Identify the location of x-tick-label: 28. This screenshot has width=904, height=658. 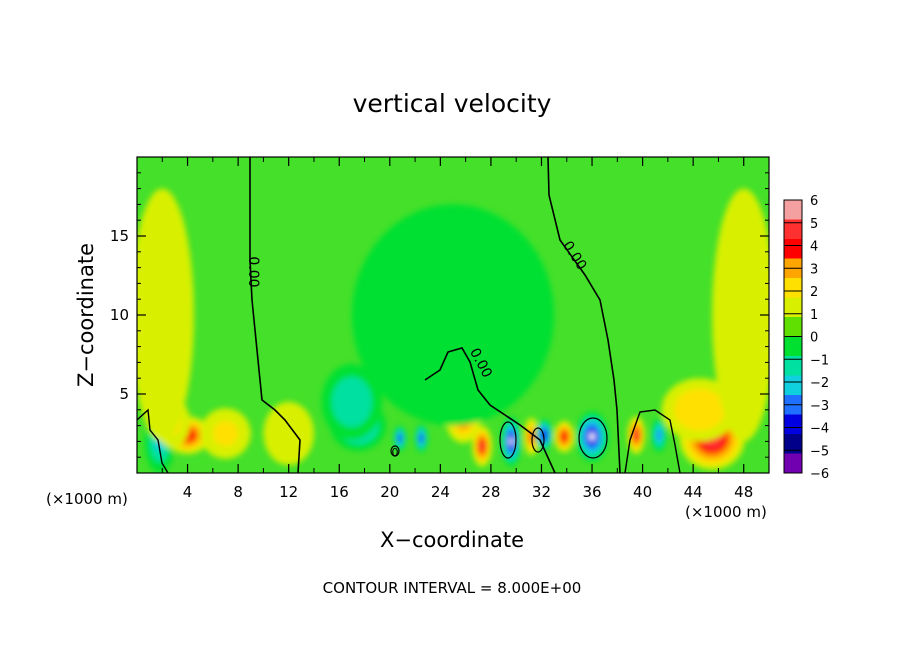
(490, 492).